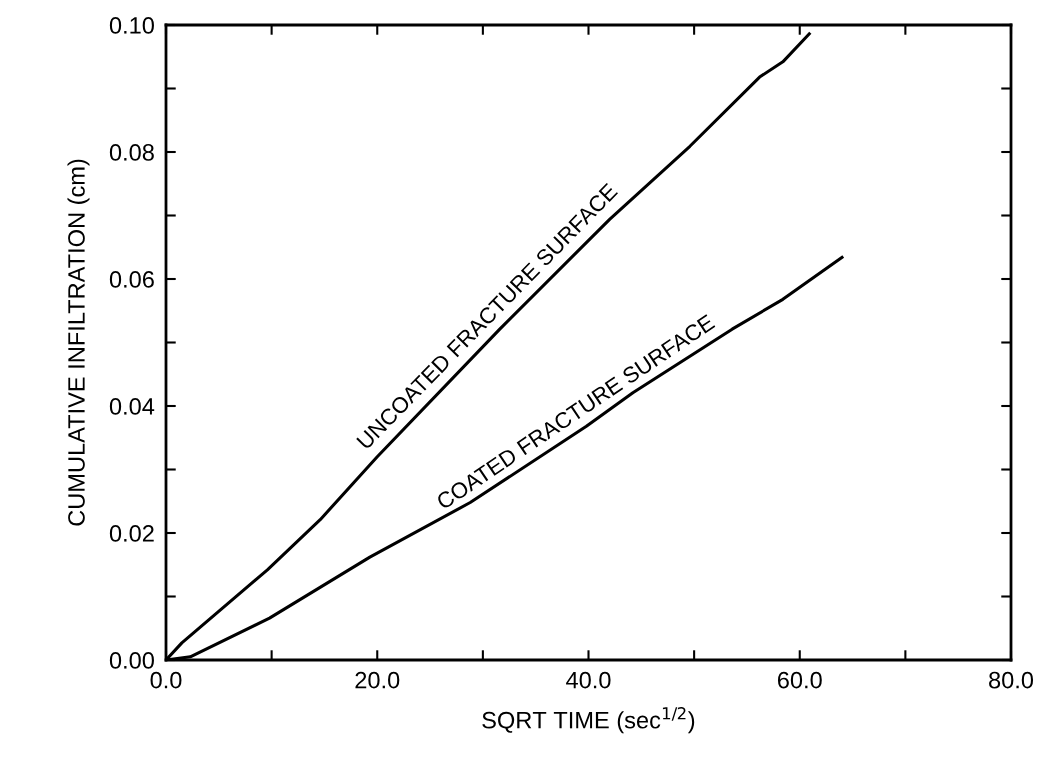 Image resolution: width=1042 pixels, height=762 pixels. What do you see at coordinates (131, 152) in the screenshot?
I see `y-tick-label: 0.08` at bounding box center [131, 152].